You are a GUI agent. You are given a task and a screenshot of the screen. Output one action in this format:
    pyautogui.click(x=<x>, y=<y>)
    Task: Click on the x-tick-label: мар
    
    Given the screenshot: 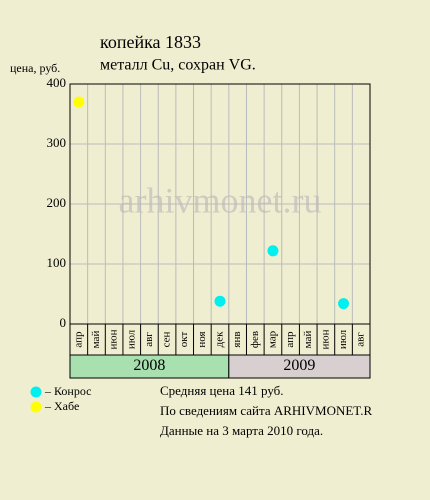 What is the action you would take?
    pyautogui.click(x=272, y=339)
    